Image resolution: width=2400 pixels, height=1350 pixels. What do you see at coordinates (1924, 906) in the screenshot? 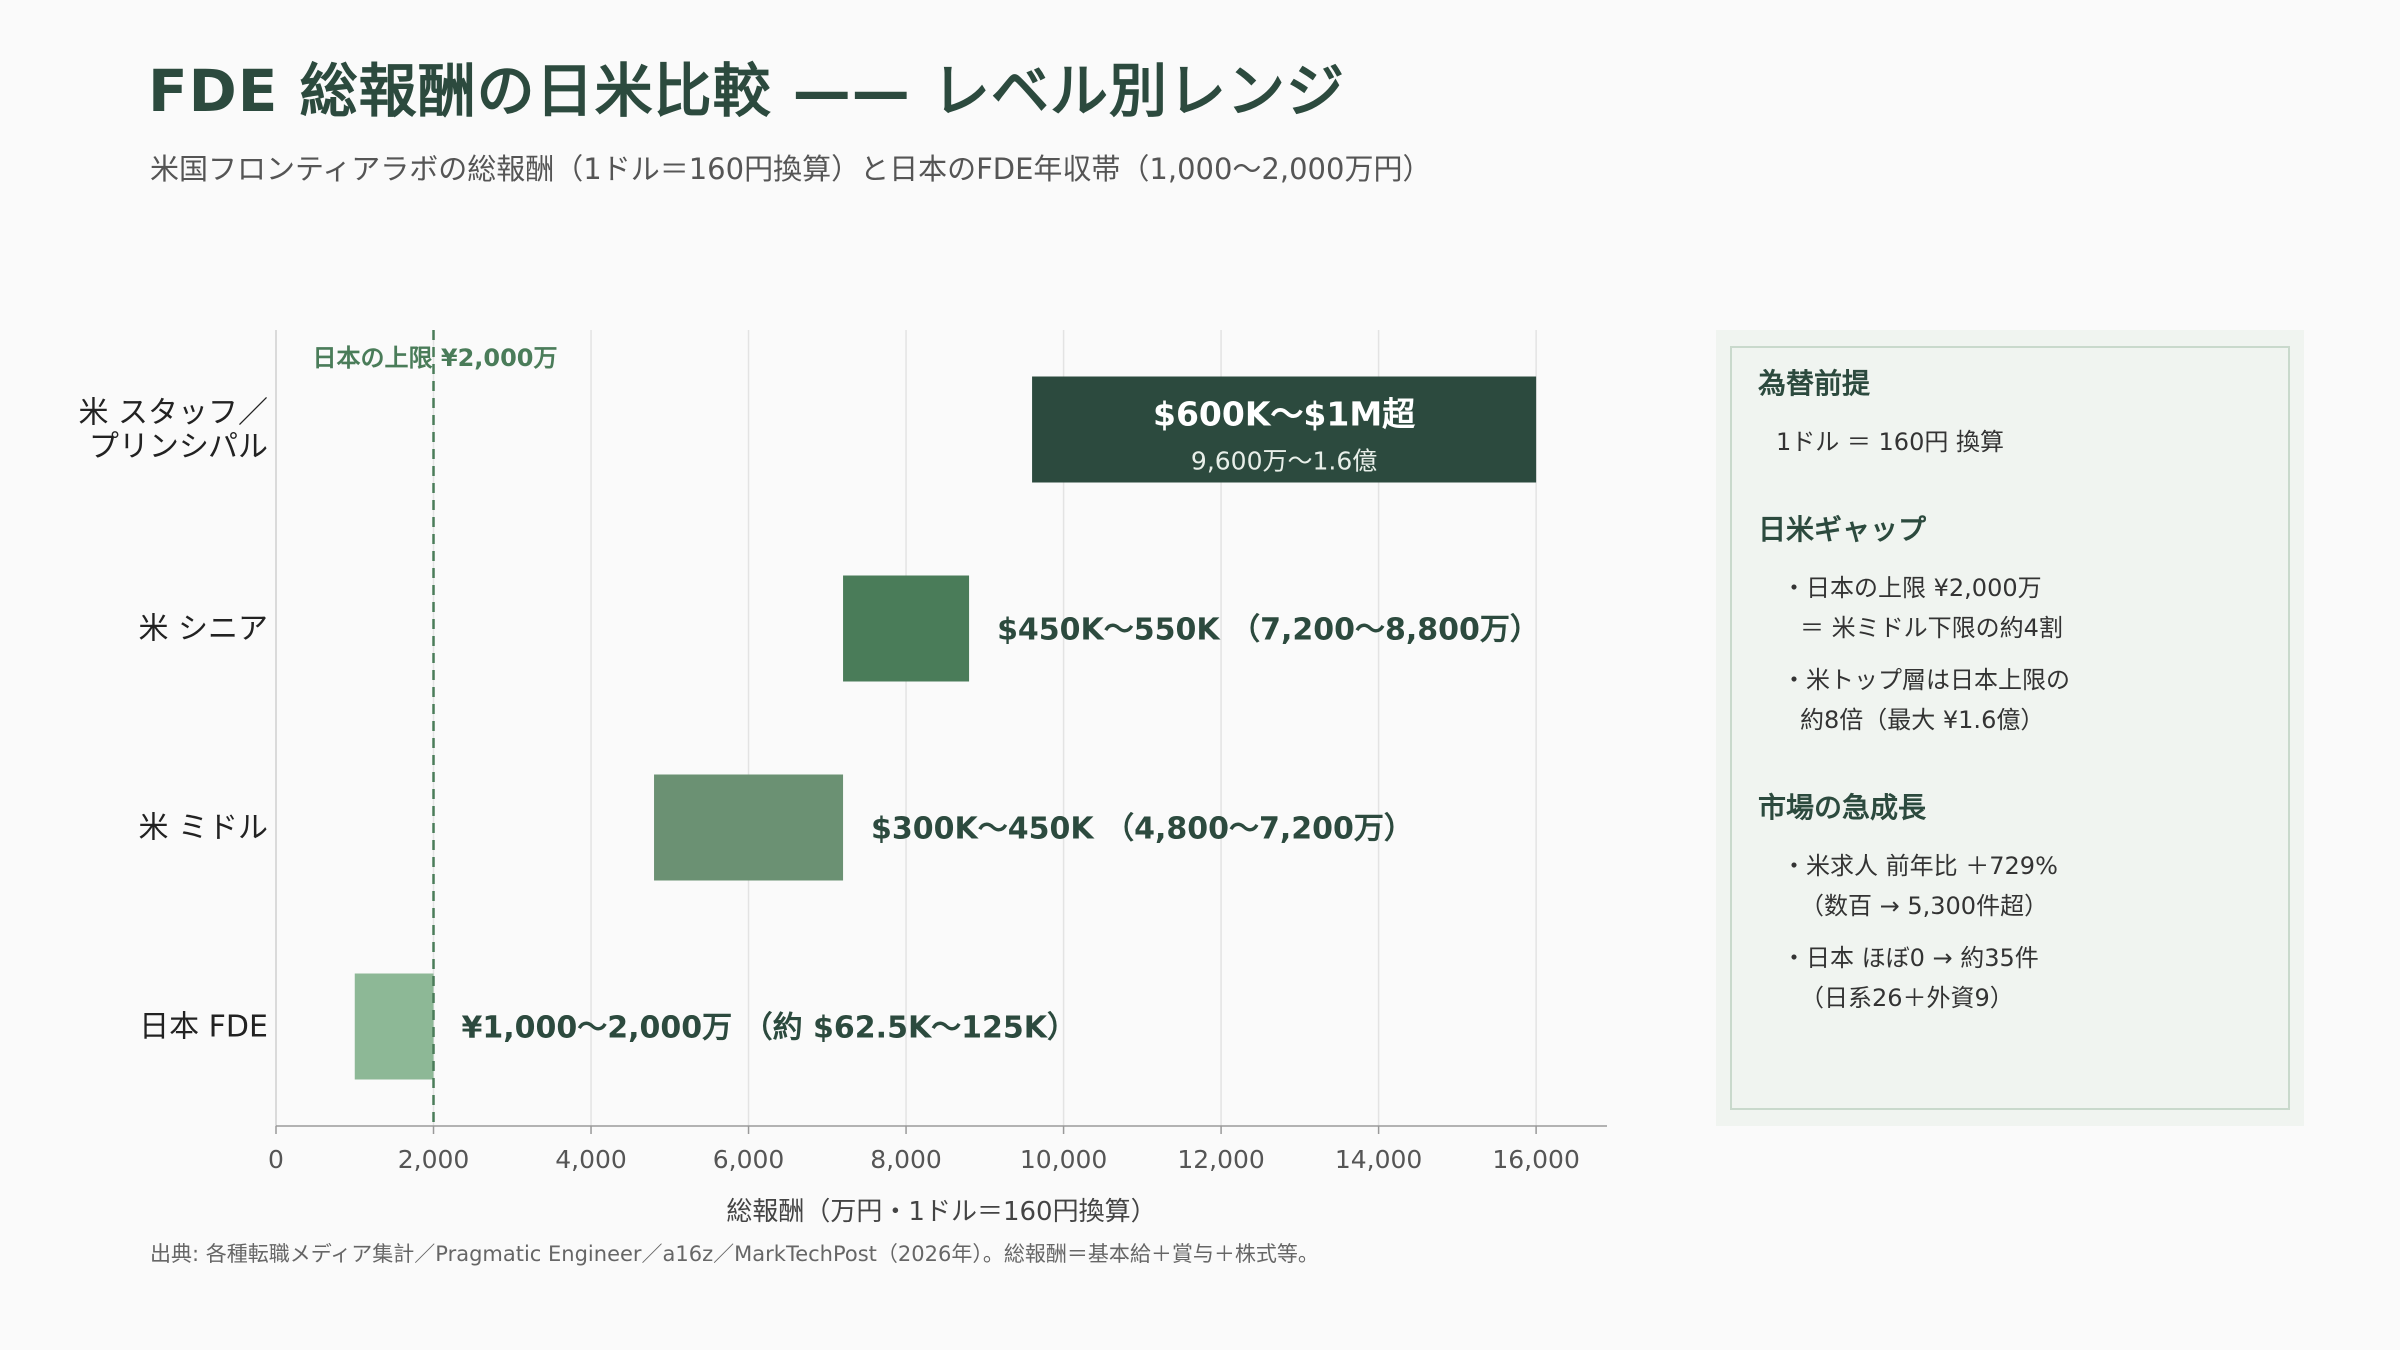
I see `panel-line: （数百 → 5,300件超）` at bounding box center [1924, 906].